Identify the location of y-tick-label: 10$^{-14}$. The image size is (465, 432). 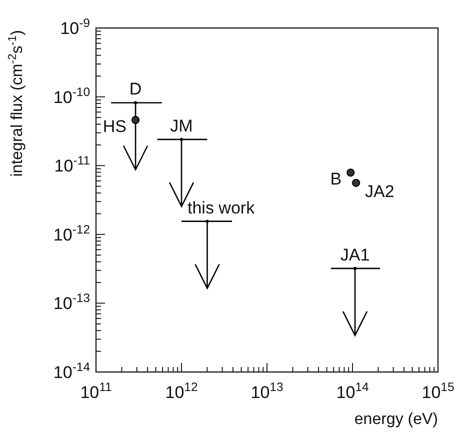
(71, 371).